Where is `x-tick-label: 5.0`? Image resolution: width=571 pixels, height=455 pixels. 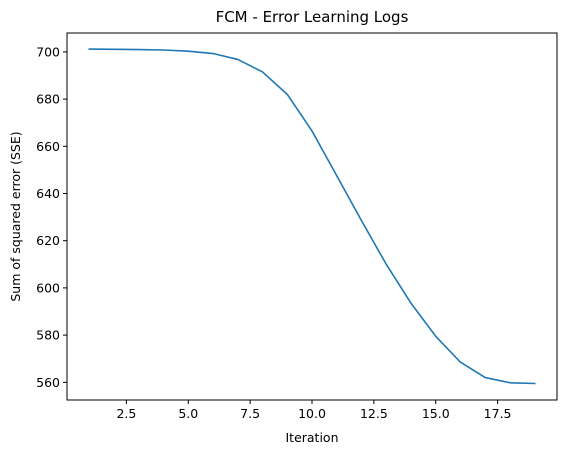 x-tick-label: 5.0 is located at coordinates (188, 413).